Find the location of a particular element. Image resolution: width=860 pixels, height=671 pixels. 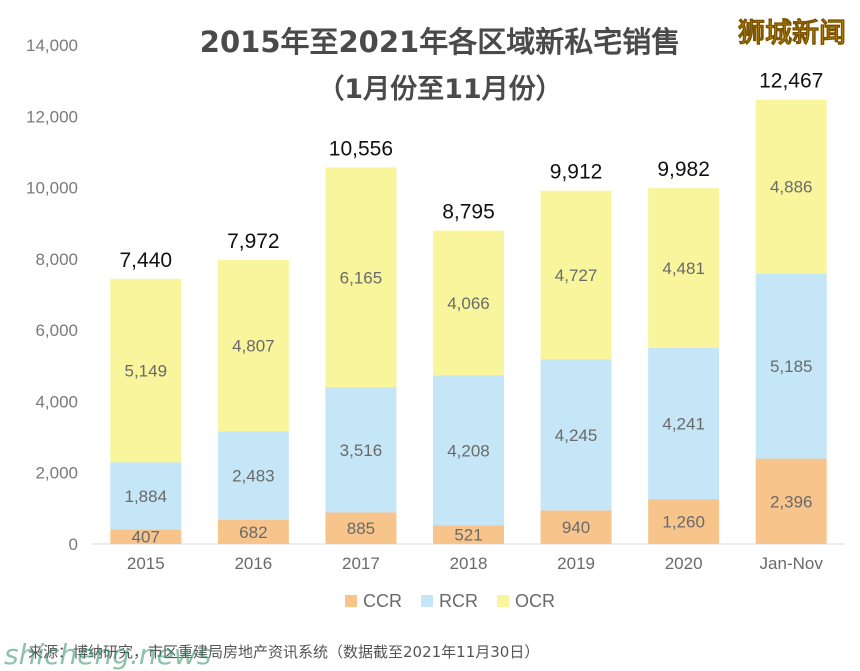

segment-value-label: 4,886 is located at coordinates (791, 187).